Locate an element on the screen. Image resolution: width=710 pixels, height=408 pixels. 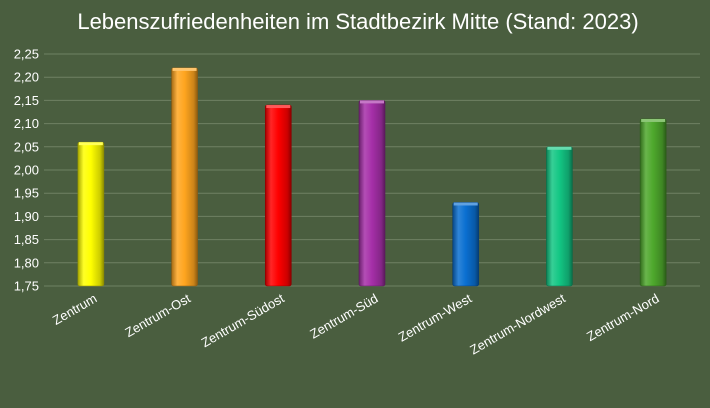
bar-zentrum-nord is located at coordinates (653, 202).